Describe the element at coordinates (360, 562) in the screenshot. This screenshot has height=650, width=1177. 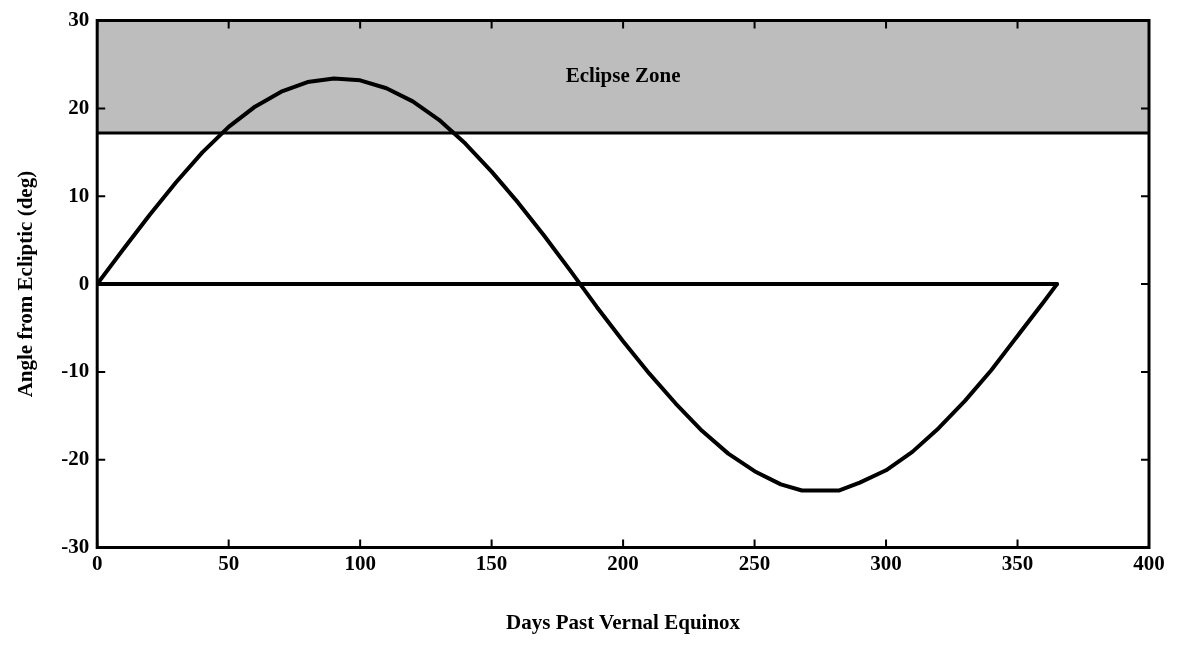
I see `x-tick-label: 100` at that location.